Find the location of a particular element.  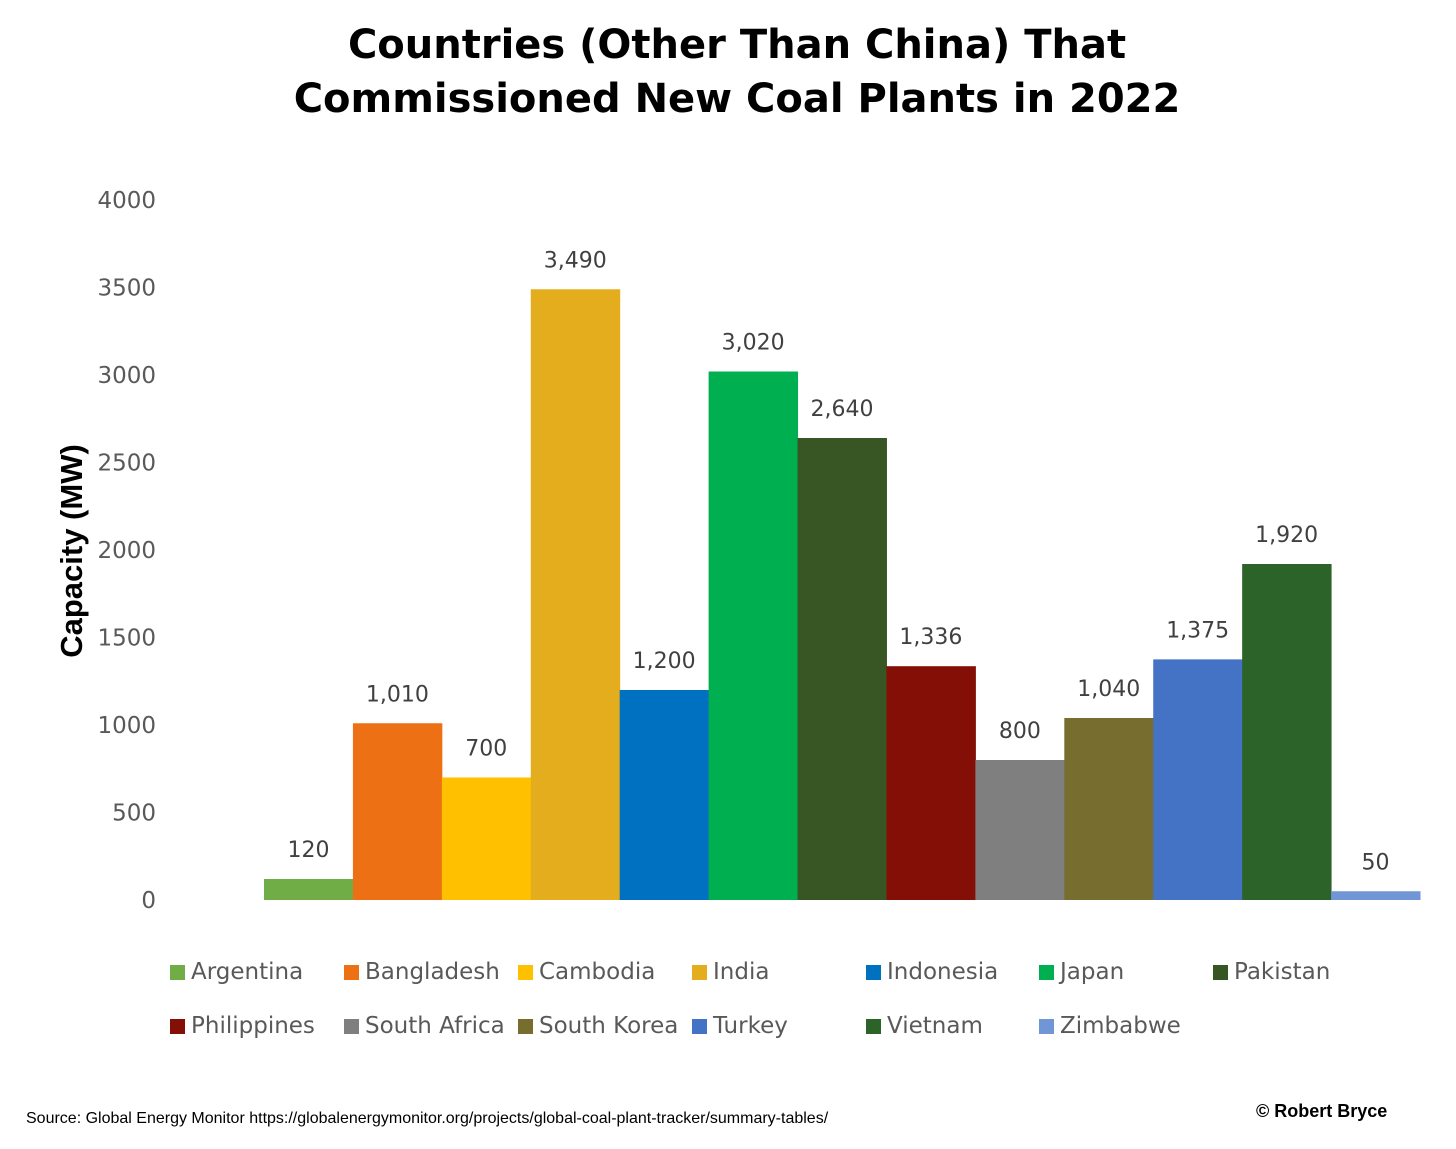

legend-label: Cambodia is located at coordinates (597, 972).